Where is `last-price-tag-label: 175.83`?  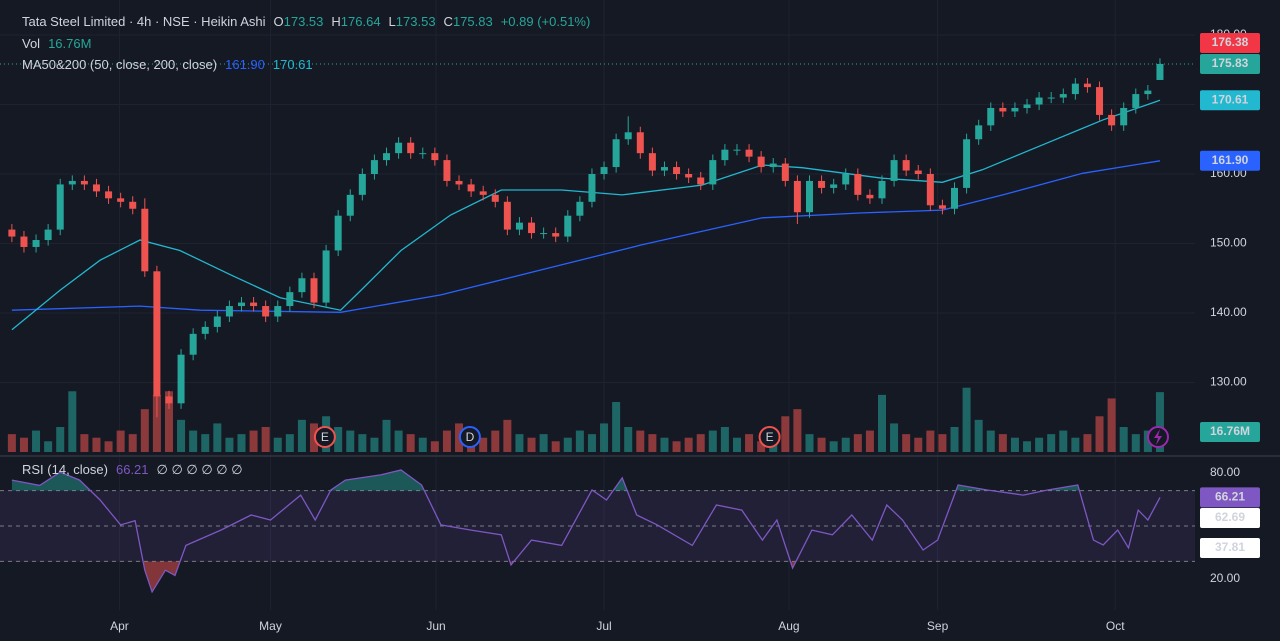
last-price-tag-label: 175.83 is located at coordinates (1230, 63).